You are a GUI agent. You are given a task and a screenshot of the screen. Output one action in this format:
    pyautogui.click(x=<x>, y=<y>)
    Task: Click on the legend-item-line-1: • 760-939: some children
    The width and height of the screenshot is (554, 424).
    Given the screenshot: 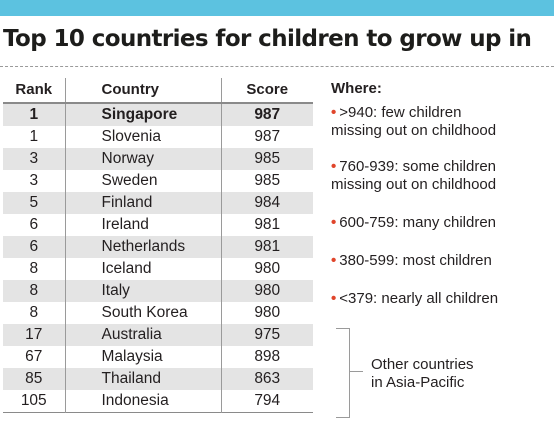 What is the action you would take?
    pyautogui.click(x=442, y=167)
    